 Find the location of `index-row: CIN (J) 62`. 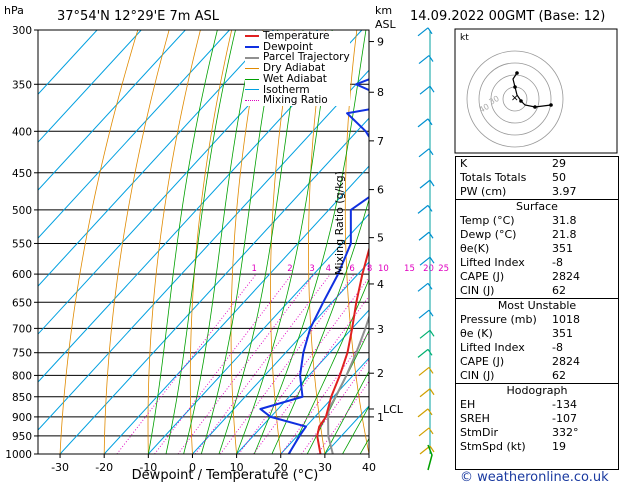

index-row: CIN (J) 62 is located at coordinates (537, 376).